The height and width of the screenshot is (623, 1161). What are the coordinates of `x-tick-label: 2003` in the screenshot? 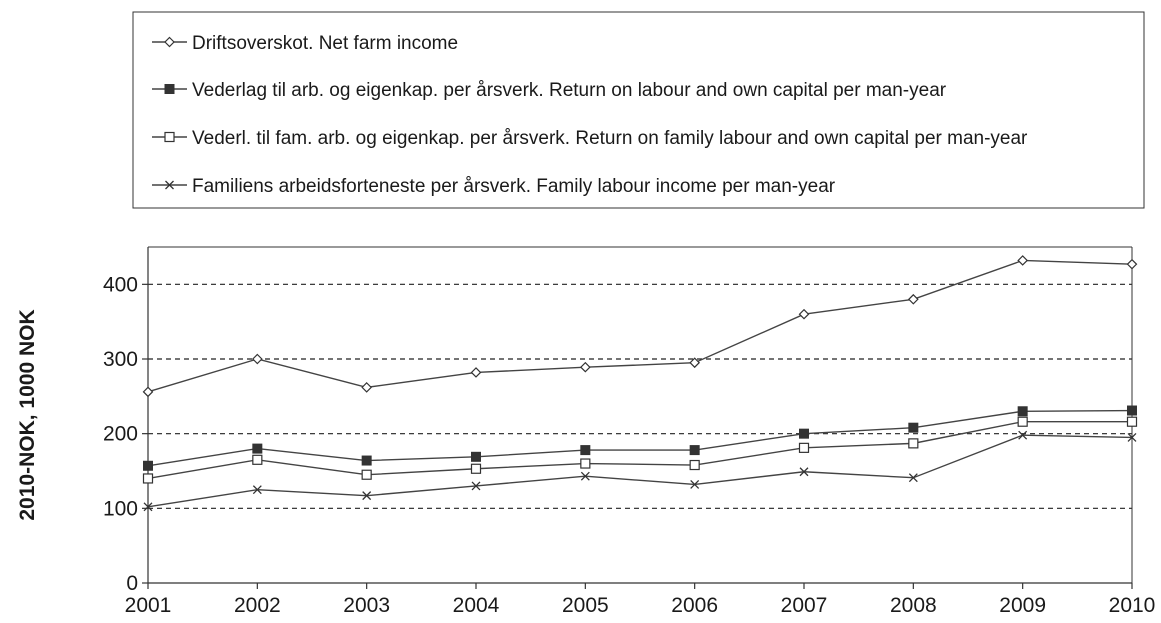 It's located at (366, 605).